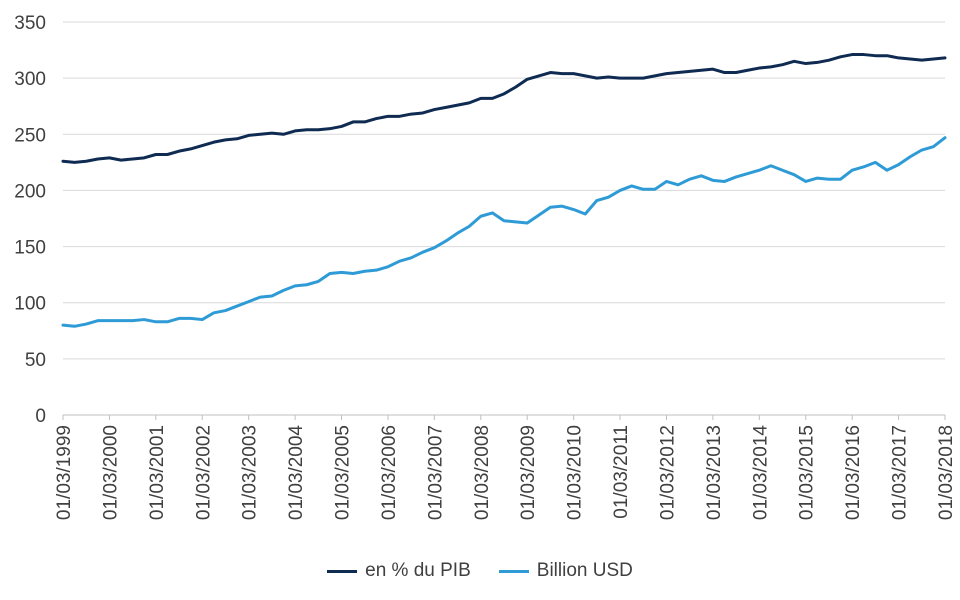 This screenshot has width=960, height=600. I want to click on legend-item-series-0: en % du PIB, so click(399, 571).